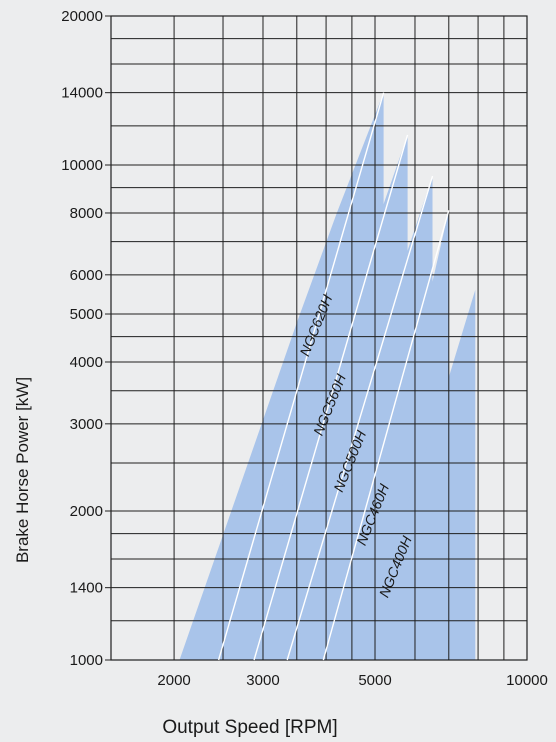 The height and width of the screenshot is (742, 556). What do you see at coordinates (82, 93) in the screenshot?
I see `y-tick-label: 14000` at bounding box center [82, 93].